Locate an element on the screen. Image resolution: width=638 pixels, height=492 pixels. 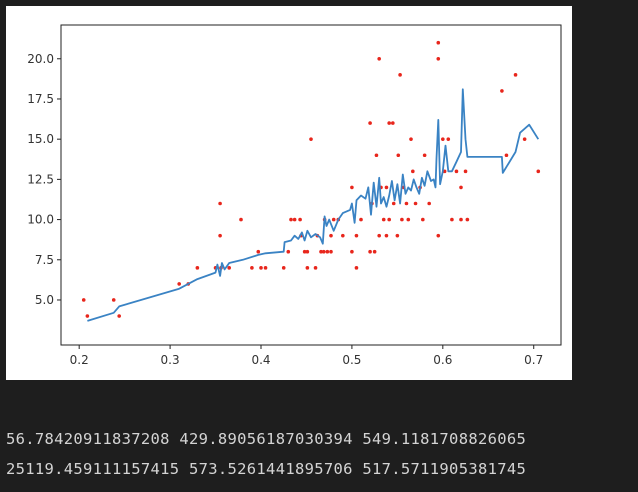
y-tick-label: 20.0 is located at coordinates (40, 59).